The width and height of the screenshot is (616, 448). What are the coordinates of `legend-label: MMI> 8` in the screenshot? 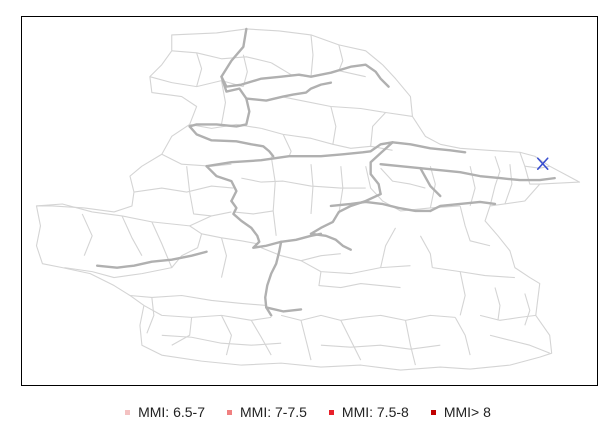 It's located at (467, 412).